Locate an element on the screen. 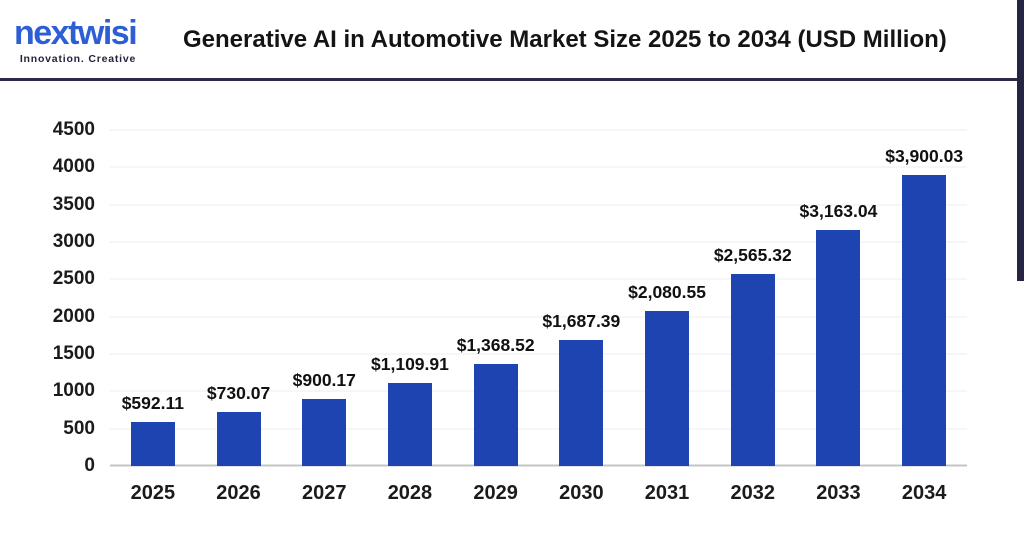  x-tick-label: 2025 is located at coordinates (153, 493).